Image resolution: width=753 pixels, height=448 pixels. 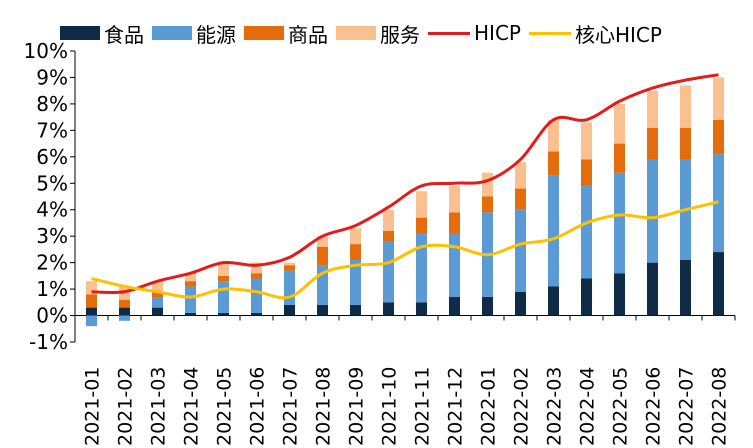 I want to click on legend-item-core-hicp: 核心HICP, so click(x=595, y=33).